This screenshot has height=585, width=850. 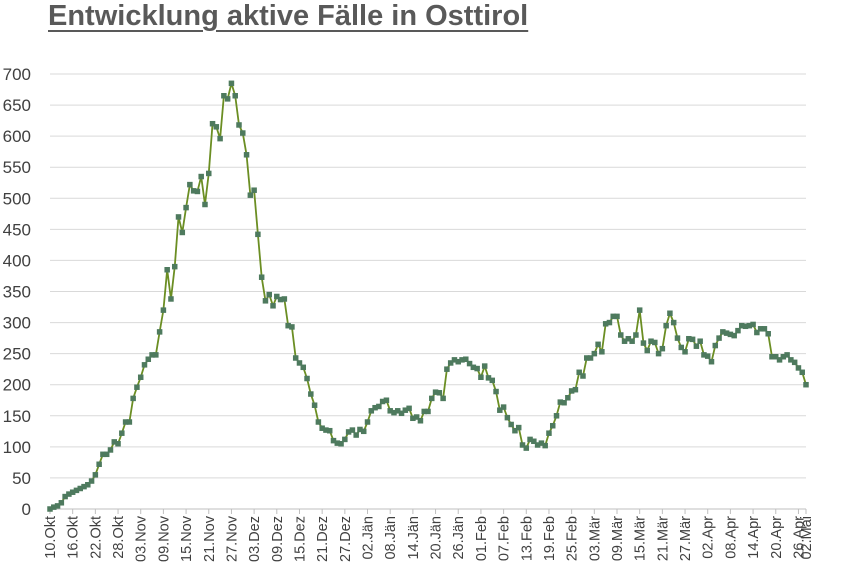 I want to click on y-tick-label: 250, so click(x=17, y=354).